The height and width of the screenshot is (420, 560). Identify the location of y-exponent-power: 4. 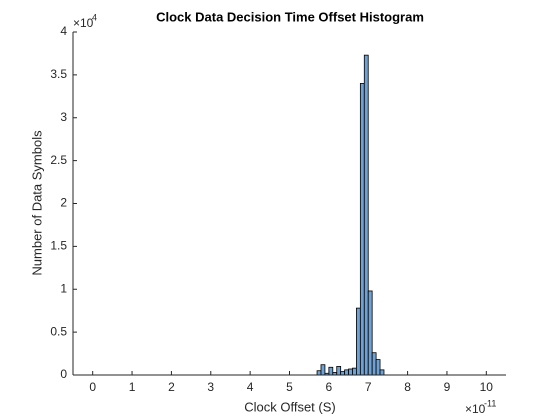
(94, 17).